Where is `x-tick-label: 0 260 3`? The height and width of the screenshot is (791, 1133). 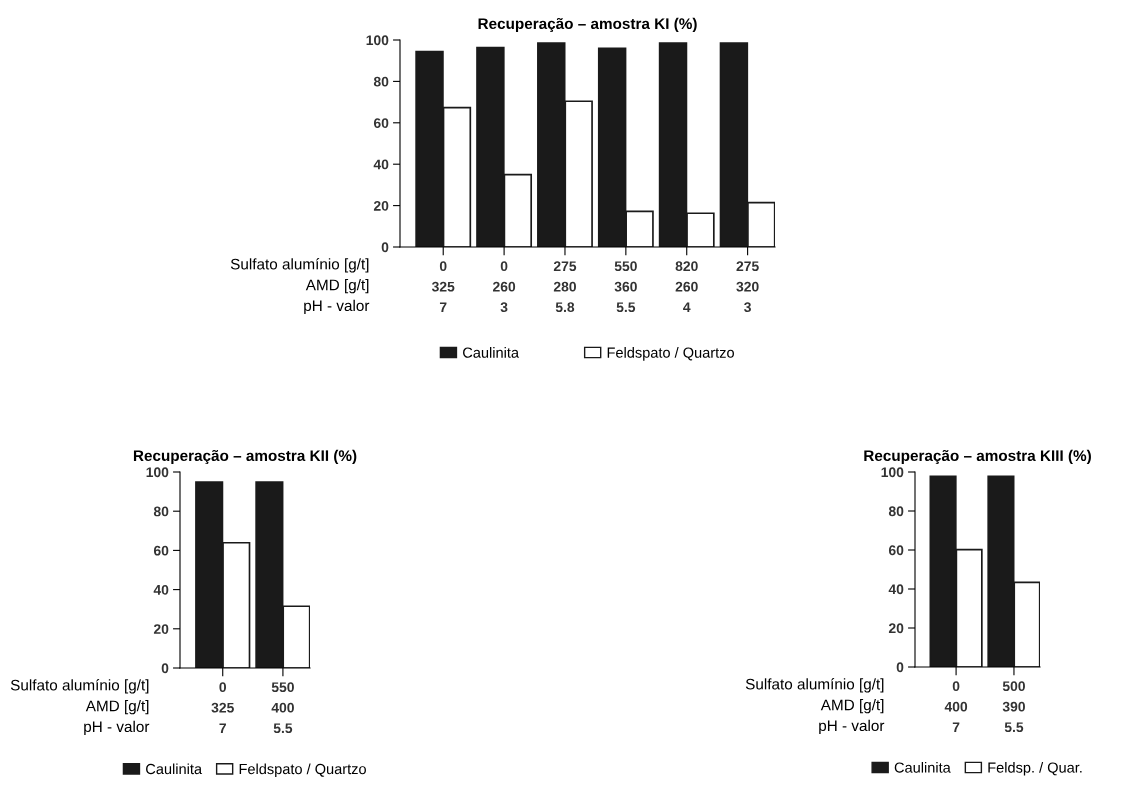
x-tick-label: 0 260 3 is located at coordinates (504, 287).